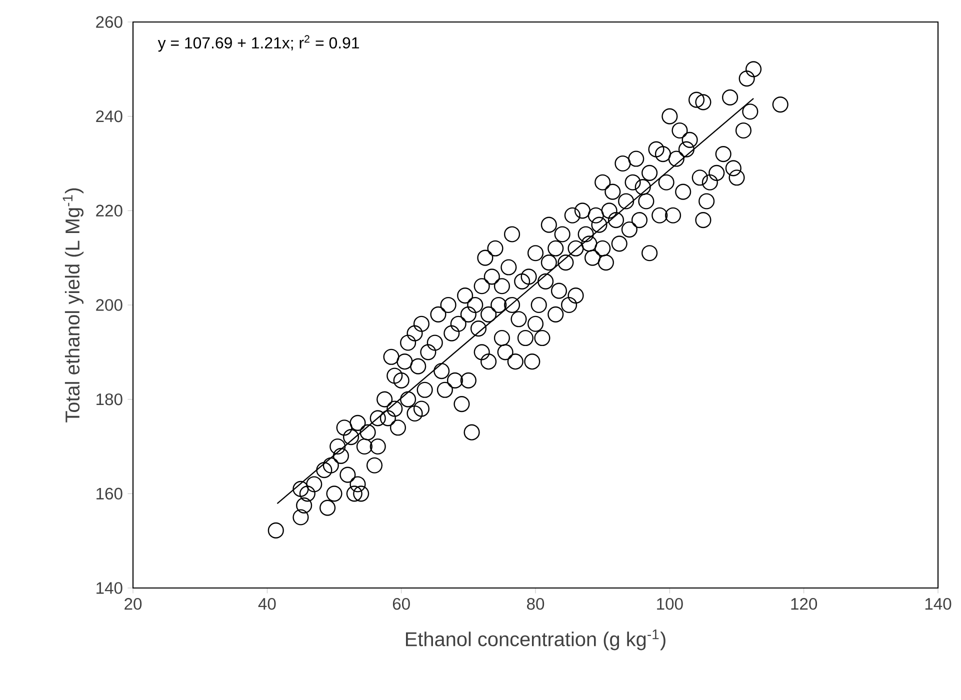 Image resolution: width=961 pixels, height=700 pixels. Describe the element at coordinates (670, 604) in the screenshot. I see `x-tick-label: 100` at that location.